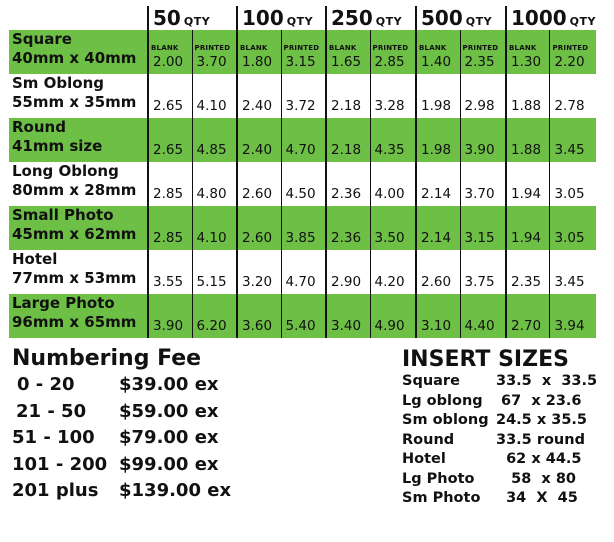 Image resolution: width=614 pixels, height=542 pixels. I want to click on product-cell: Square 40mm x 40mm, so click(78, 52).